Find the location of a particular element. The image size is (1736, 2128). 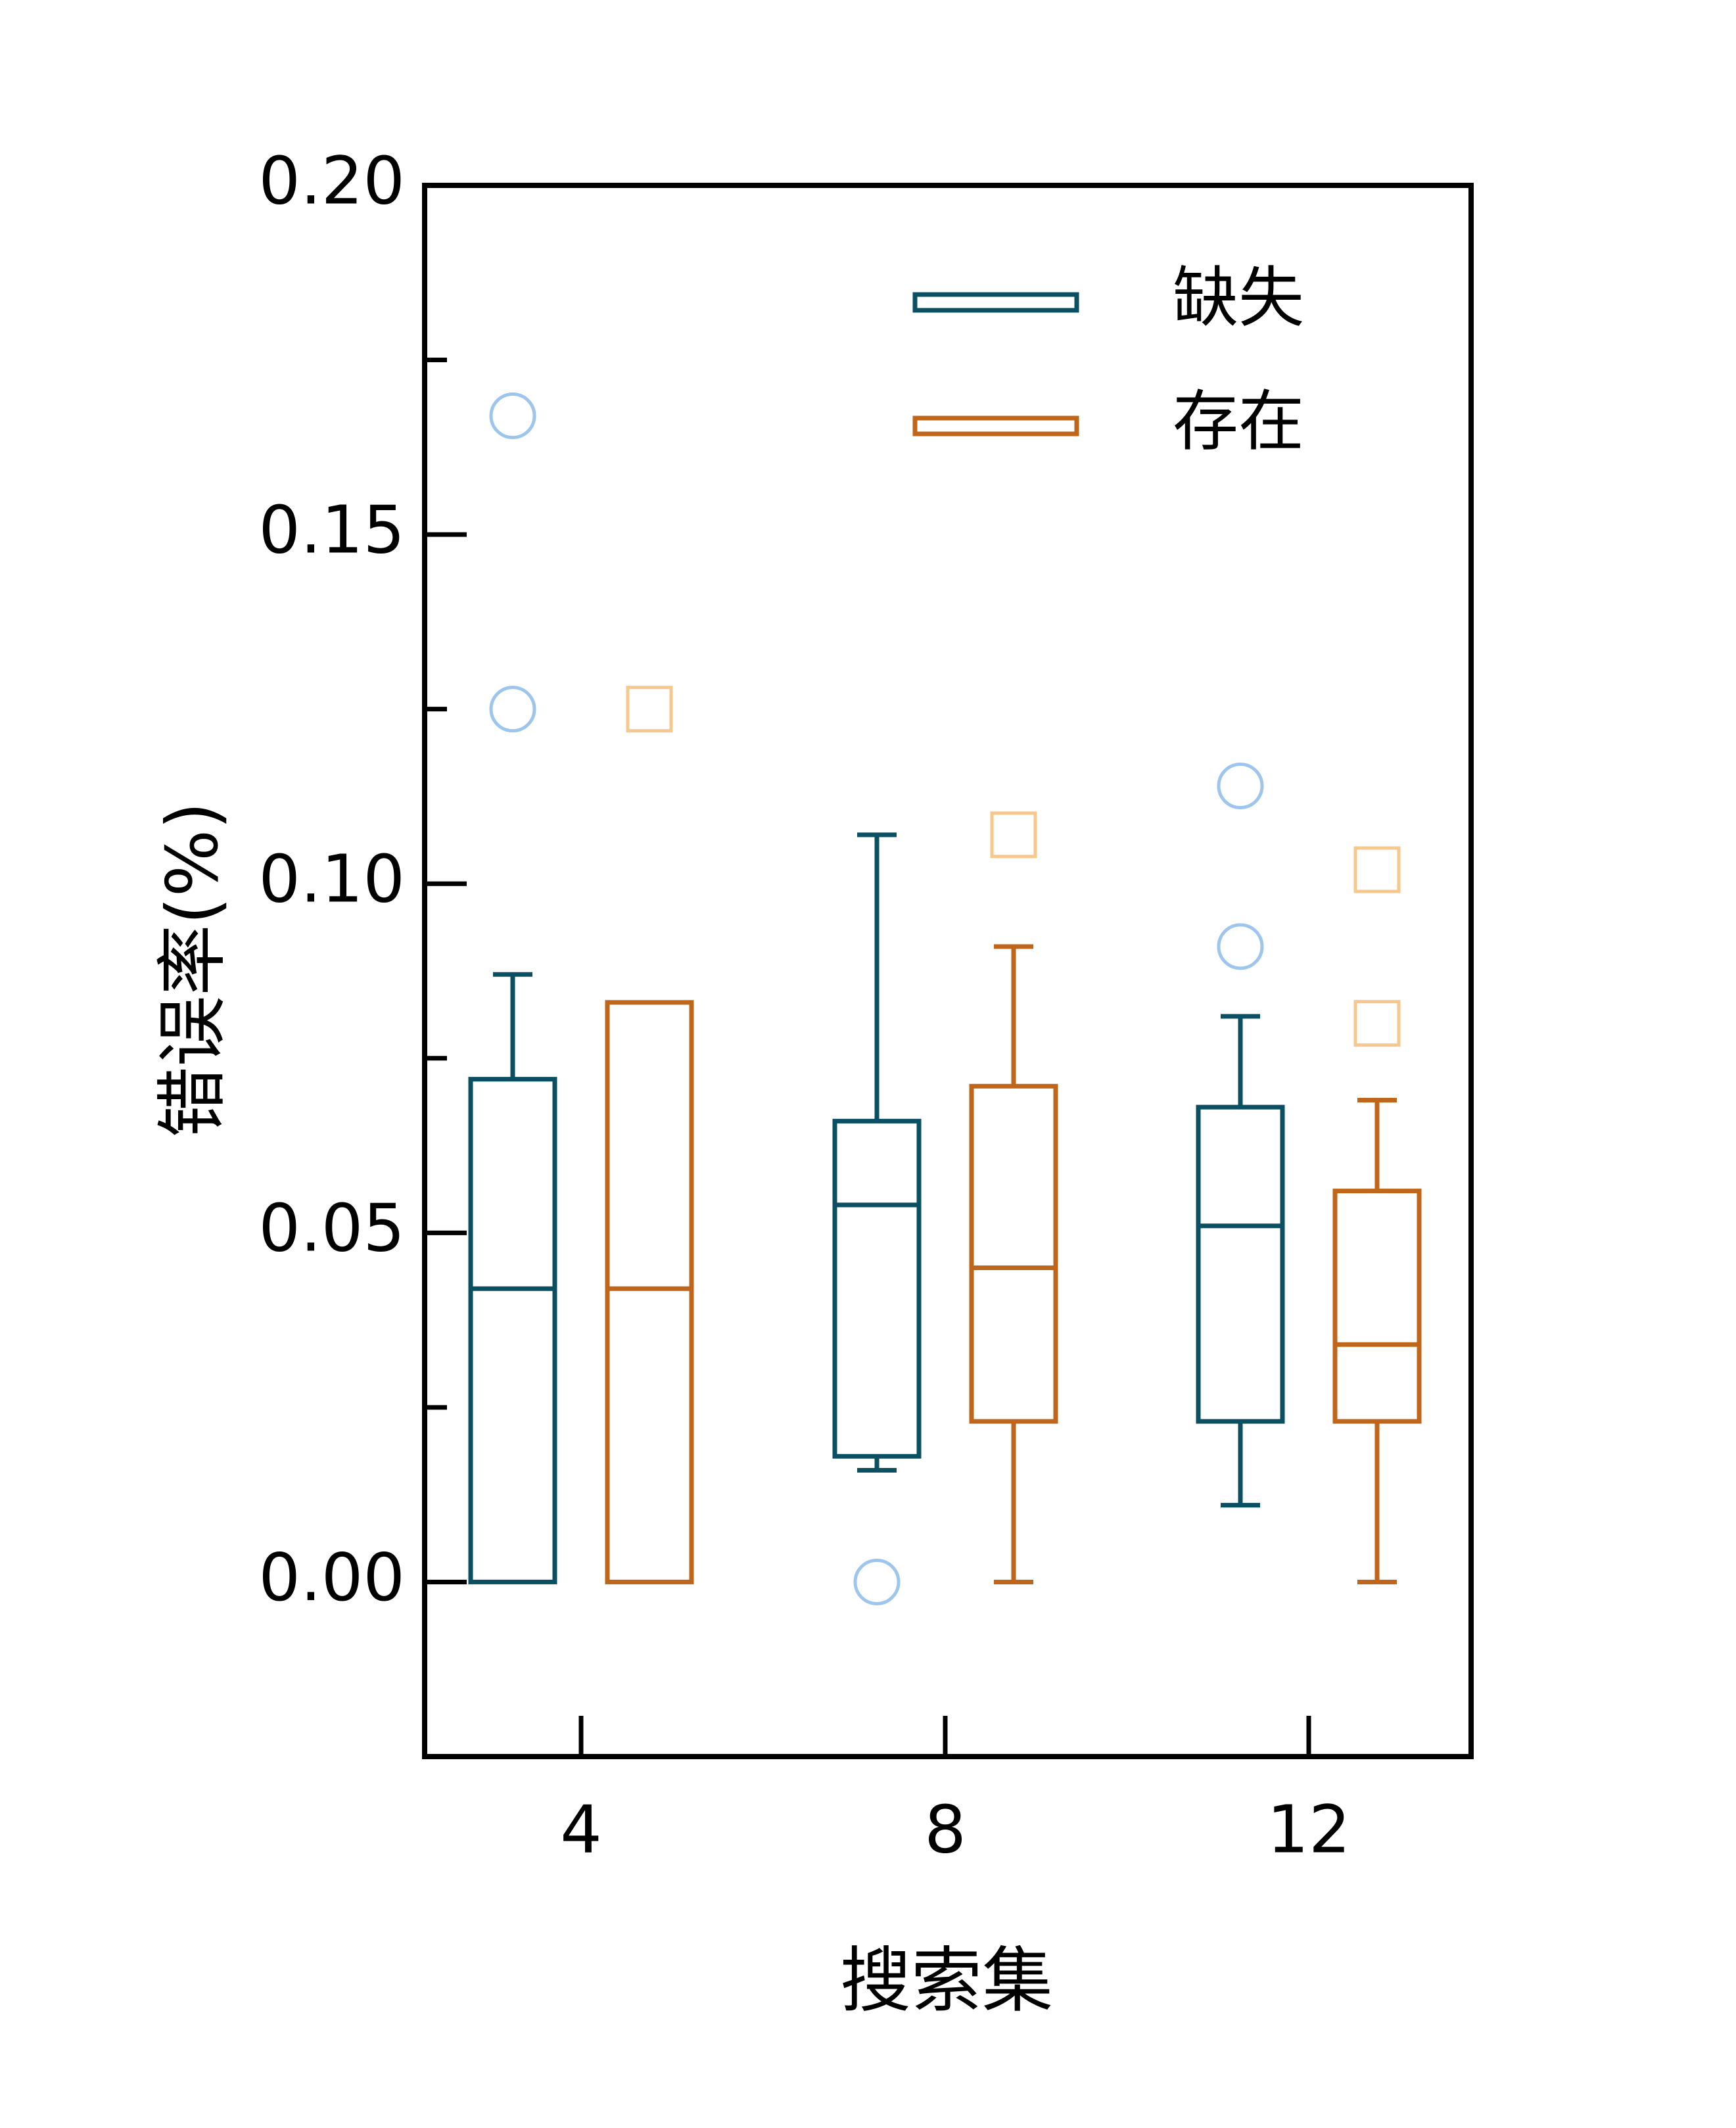

x-axis-title: 搜索集 is located at coordinates (946, 1981).